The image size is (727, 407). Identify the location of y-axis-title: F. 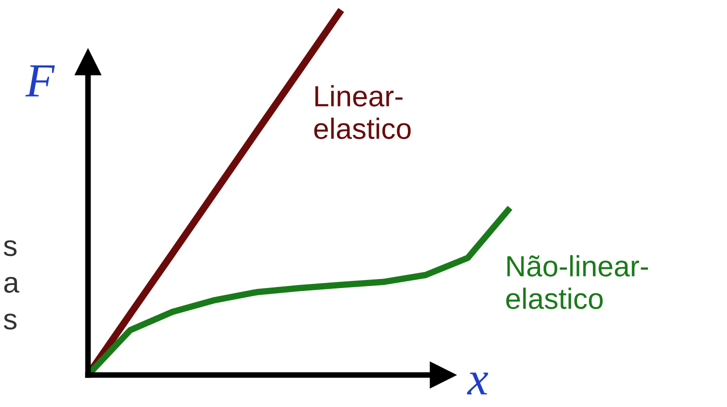
(40, 80).